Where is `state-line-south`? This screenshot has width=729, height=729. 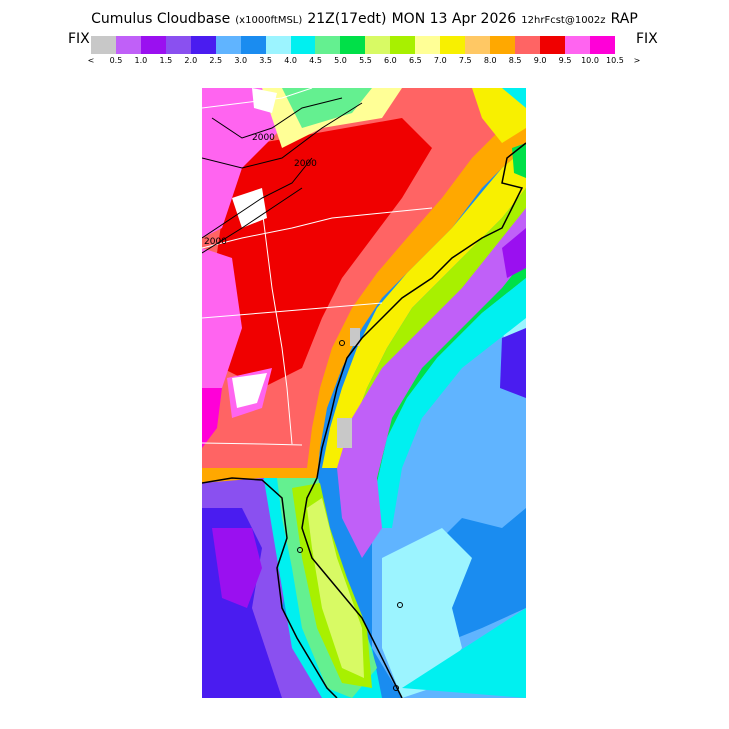 state-line-south is located at coordinates (252, 444).